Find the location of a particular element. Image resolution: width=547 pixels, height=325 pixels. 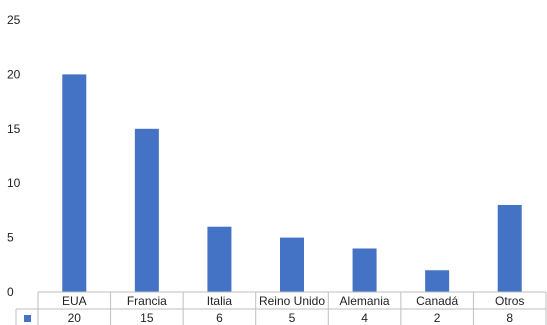

data-table-value: 8 is located at coordinates (509, 318).